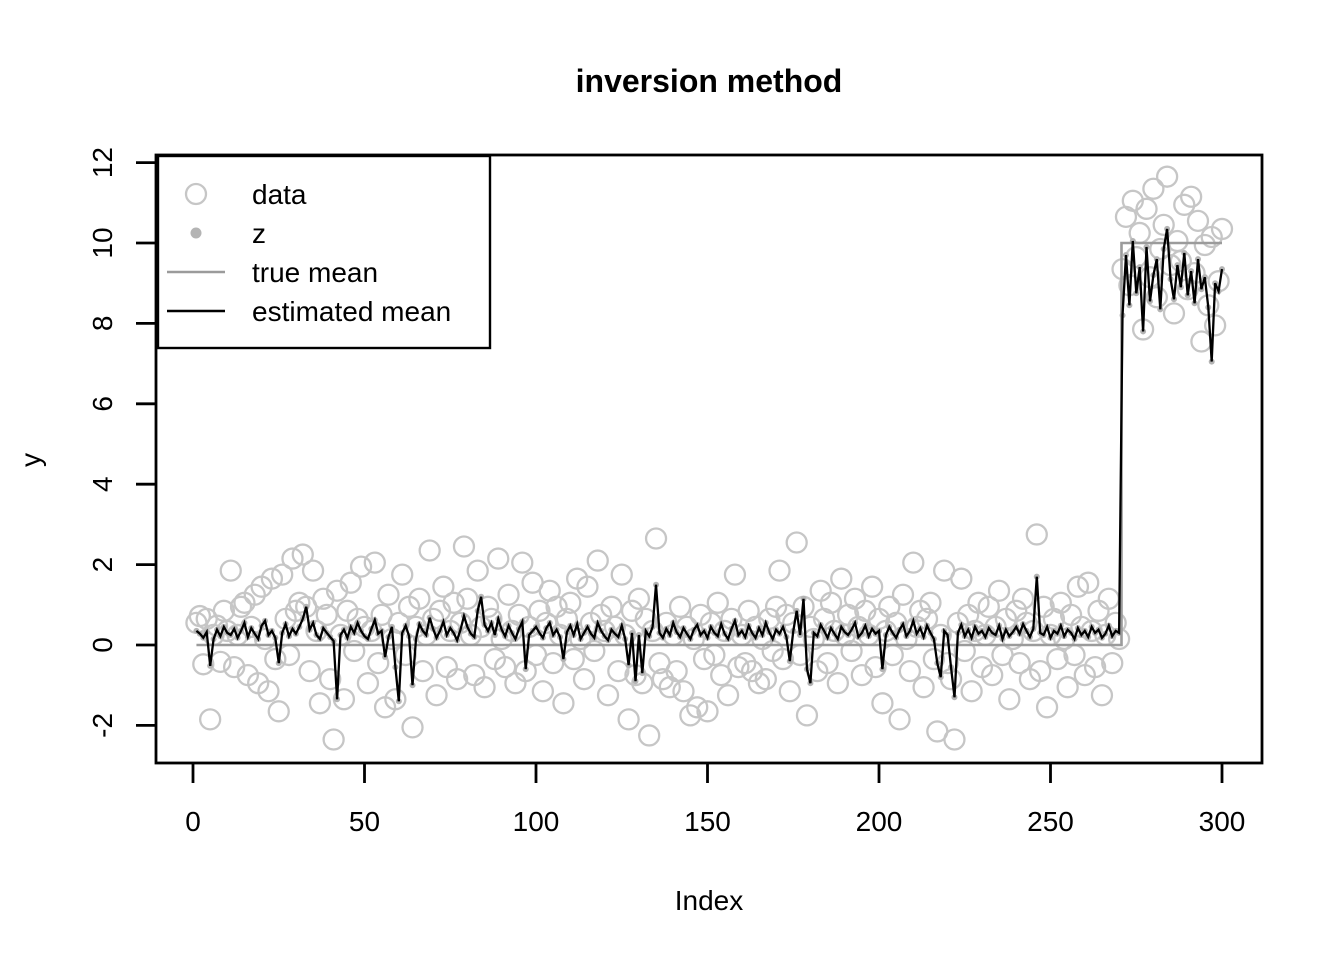 The image size is (1344, 960). I want to click on y-tick-label: 4, so click(102, 484).